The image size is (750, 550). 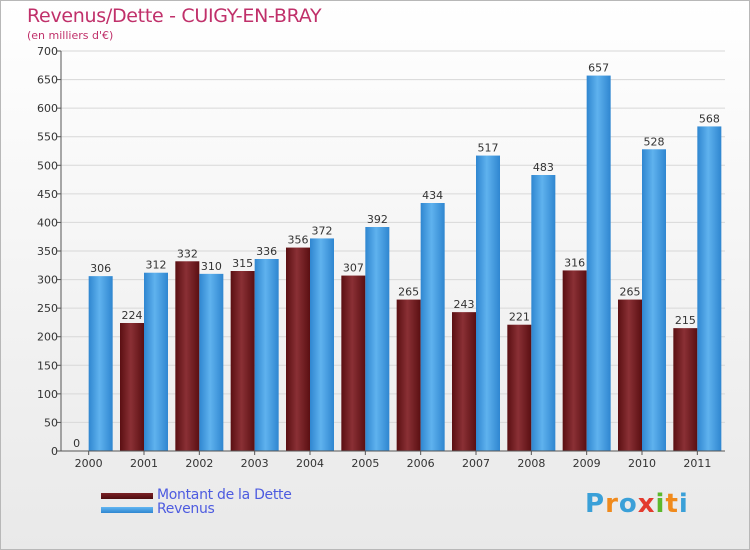 What do you see at coordinates (47, 165) in the screenshot?
I see `y-tick-label: 500` at bounding box center [47, 165].